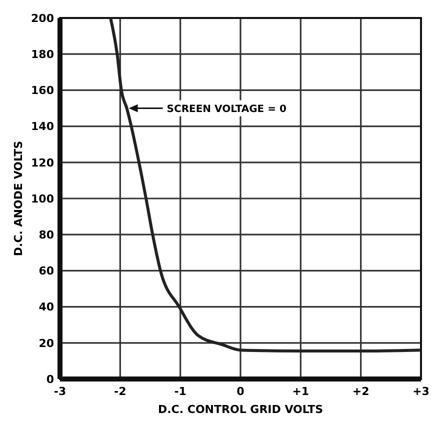 The image size is (437, 427). I want to click on x-axis-title: D.C. CONTROL GRID VOLTS, so click(241, 409).